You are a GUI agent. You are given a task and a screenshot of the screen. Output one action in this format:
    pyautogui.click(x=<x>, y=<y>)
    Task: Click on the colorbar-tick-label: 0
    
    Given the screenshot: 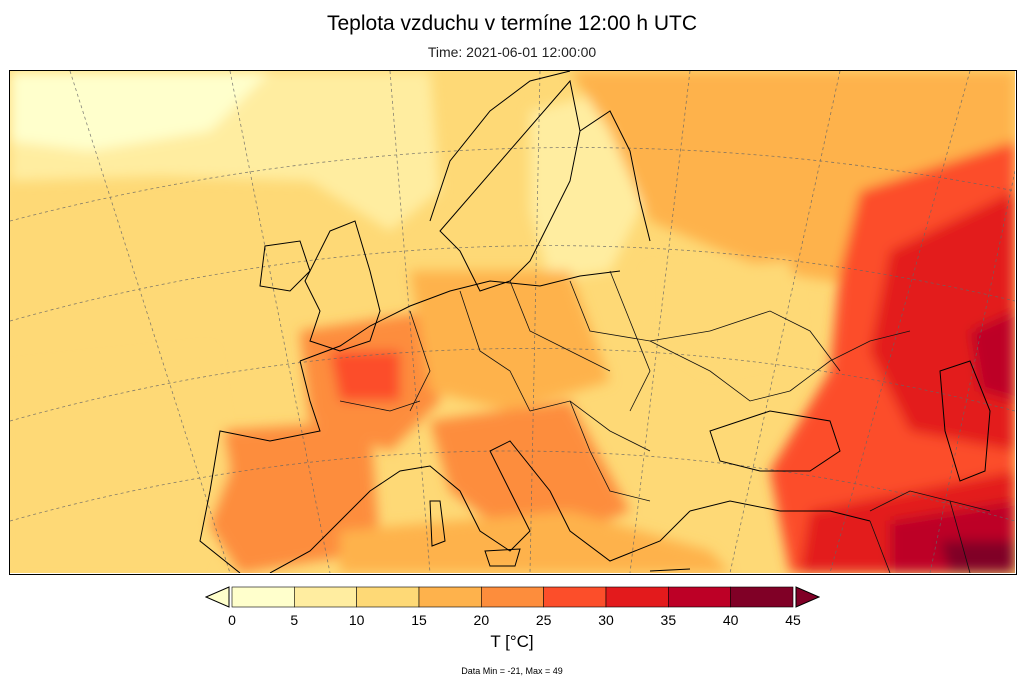 What is the action you would take?
    pyautogui.click(x=232, y=620)
    